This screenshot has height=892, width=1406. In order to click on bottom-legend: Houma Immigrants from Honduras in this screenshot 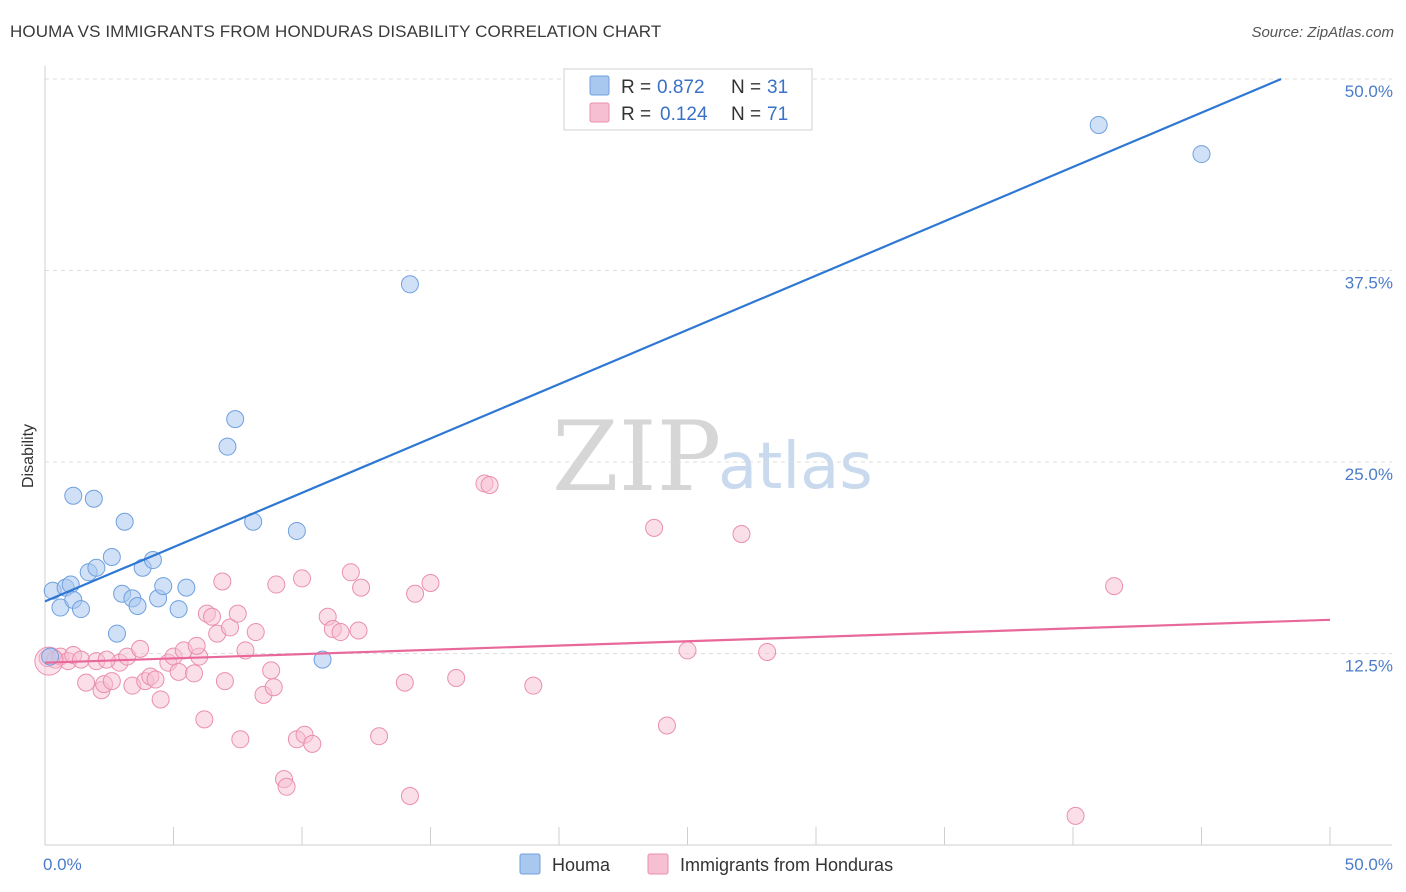, I will do `click(706, 864)`.